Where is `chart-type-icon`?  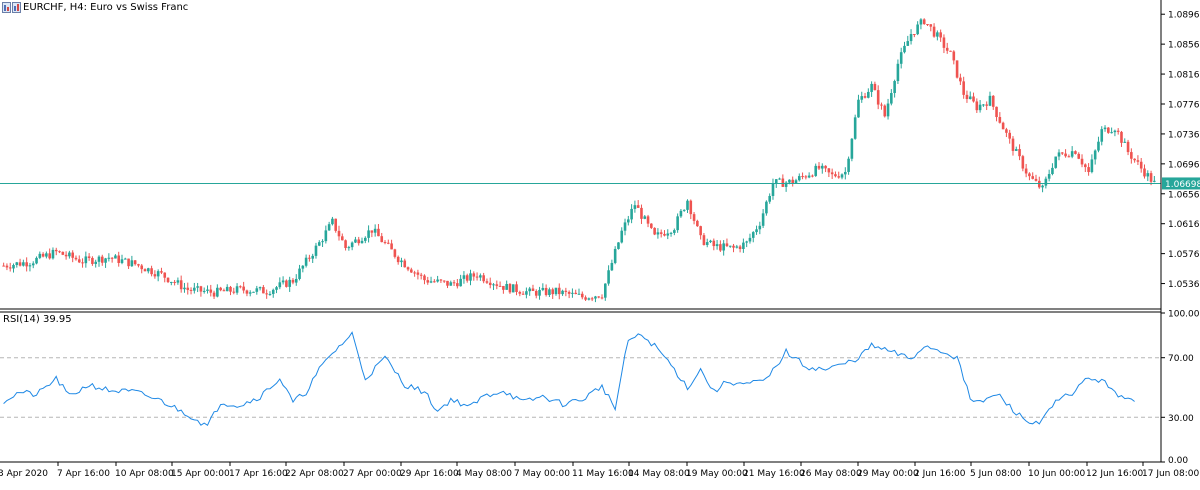 chart-type-icon is located at coordinates (11, 7).